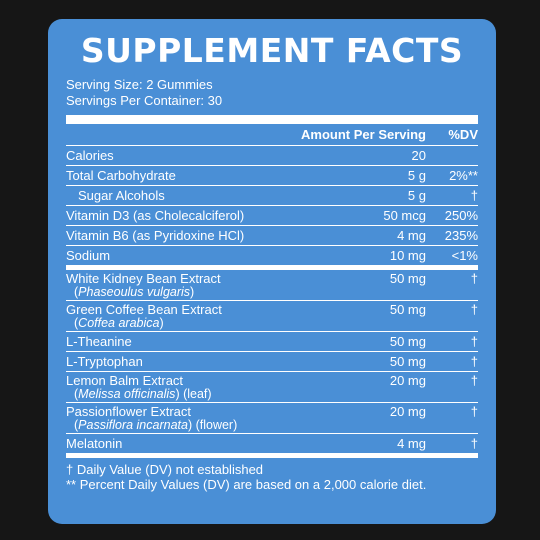 The image size is (540, 540). Describe the element at coordinates (215, 155) in the screenshot. I see `ingredient-name: Calories` at that location.